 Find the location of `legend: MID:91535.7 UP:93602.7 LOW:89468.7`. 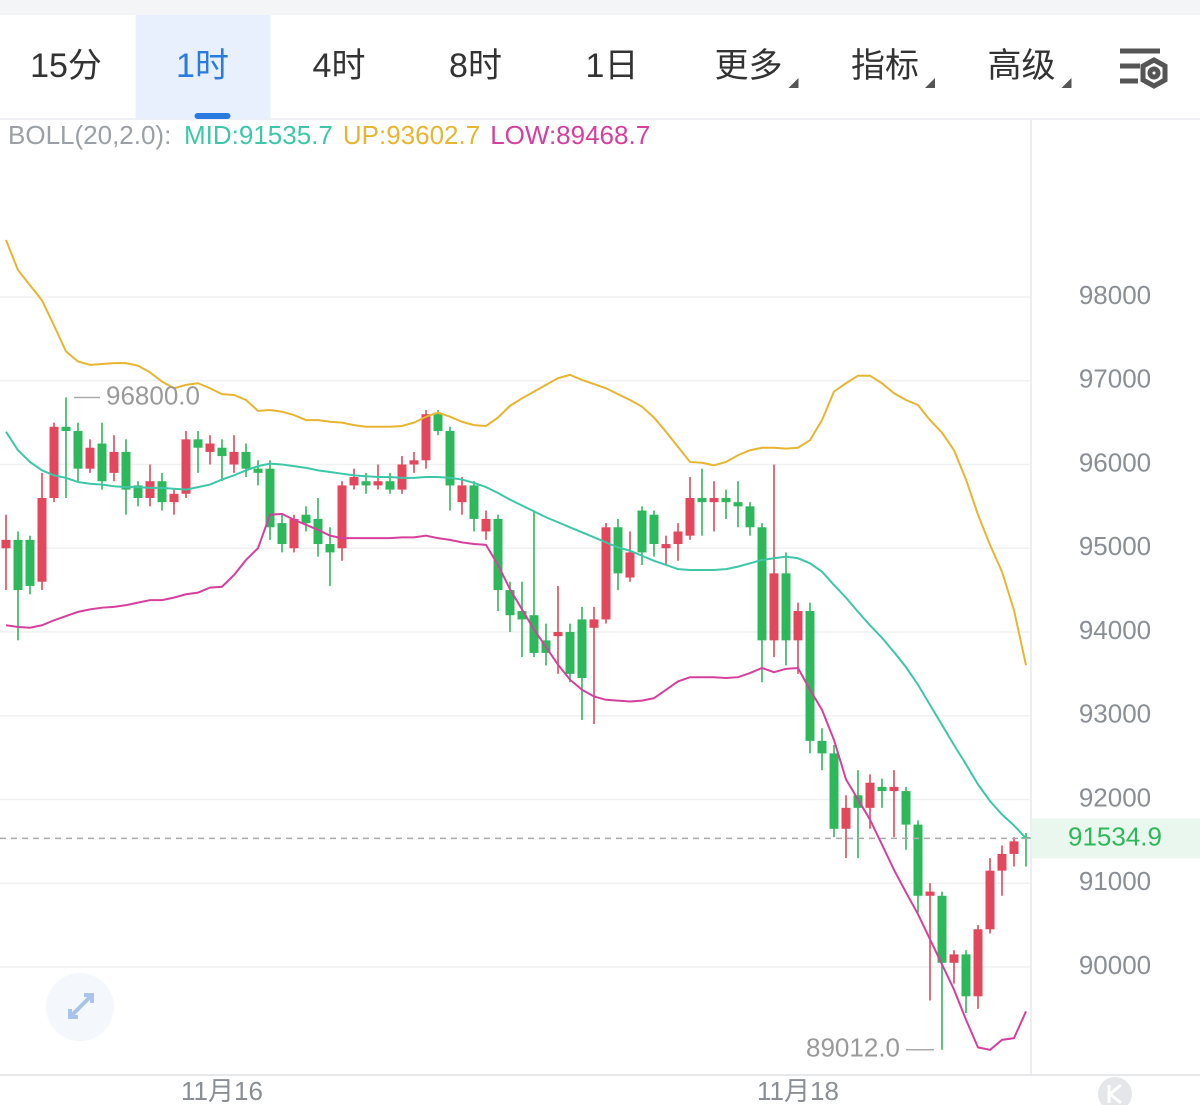

legend: MID:91535.7 UP:93602.7 LOW:89468.7 is located at coordinates (417, 135).